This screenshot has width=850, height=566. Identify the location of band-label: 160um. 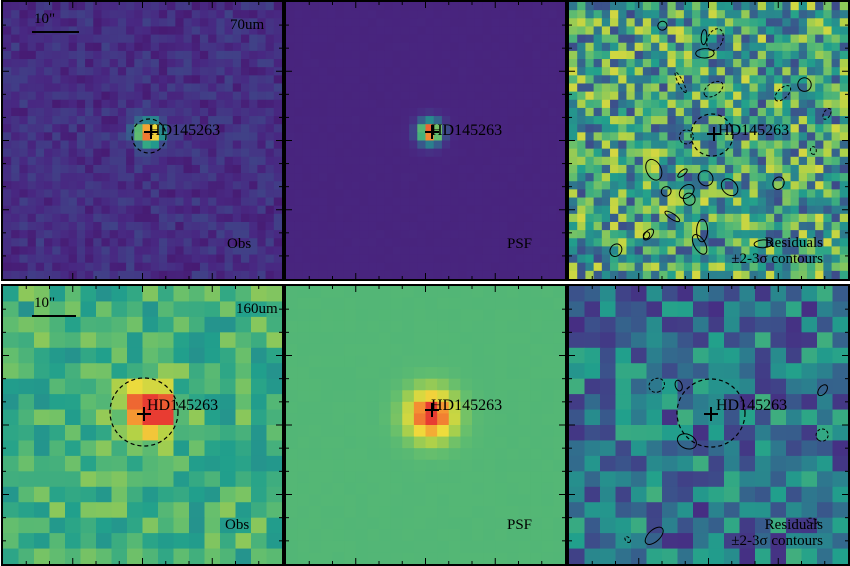
(257, 309).